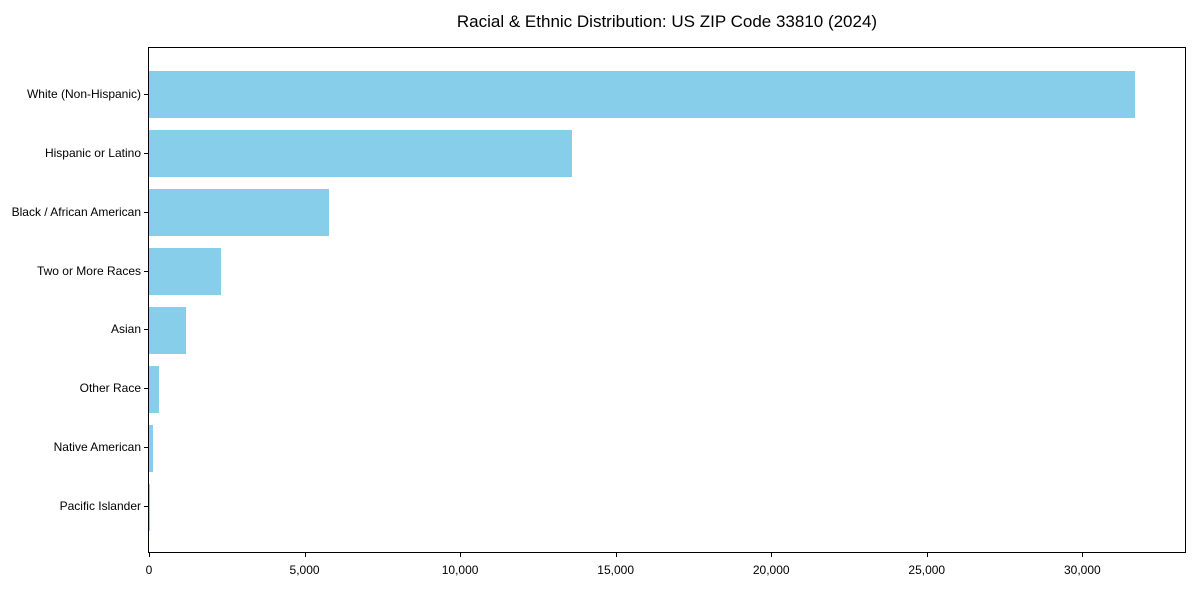  Describe the element at coordinates (97, 447) in the screenshot. I see `y-tick-label: Native American` at that location.